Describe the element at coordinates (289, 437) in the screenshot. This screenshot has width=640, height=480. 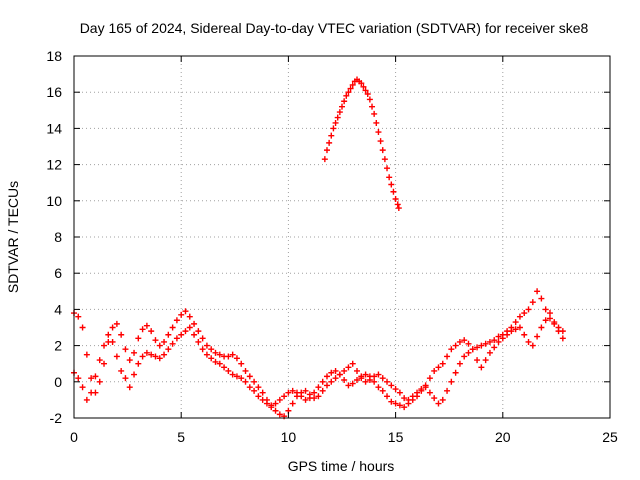
I see `x-tick-label: 10` at that location.